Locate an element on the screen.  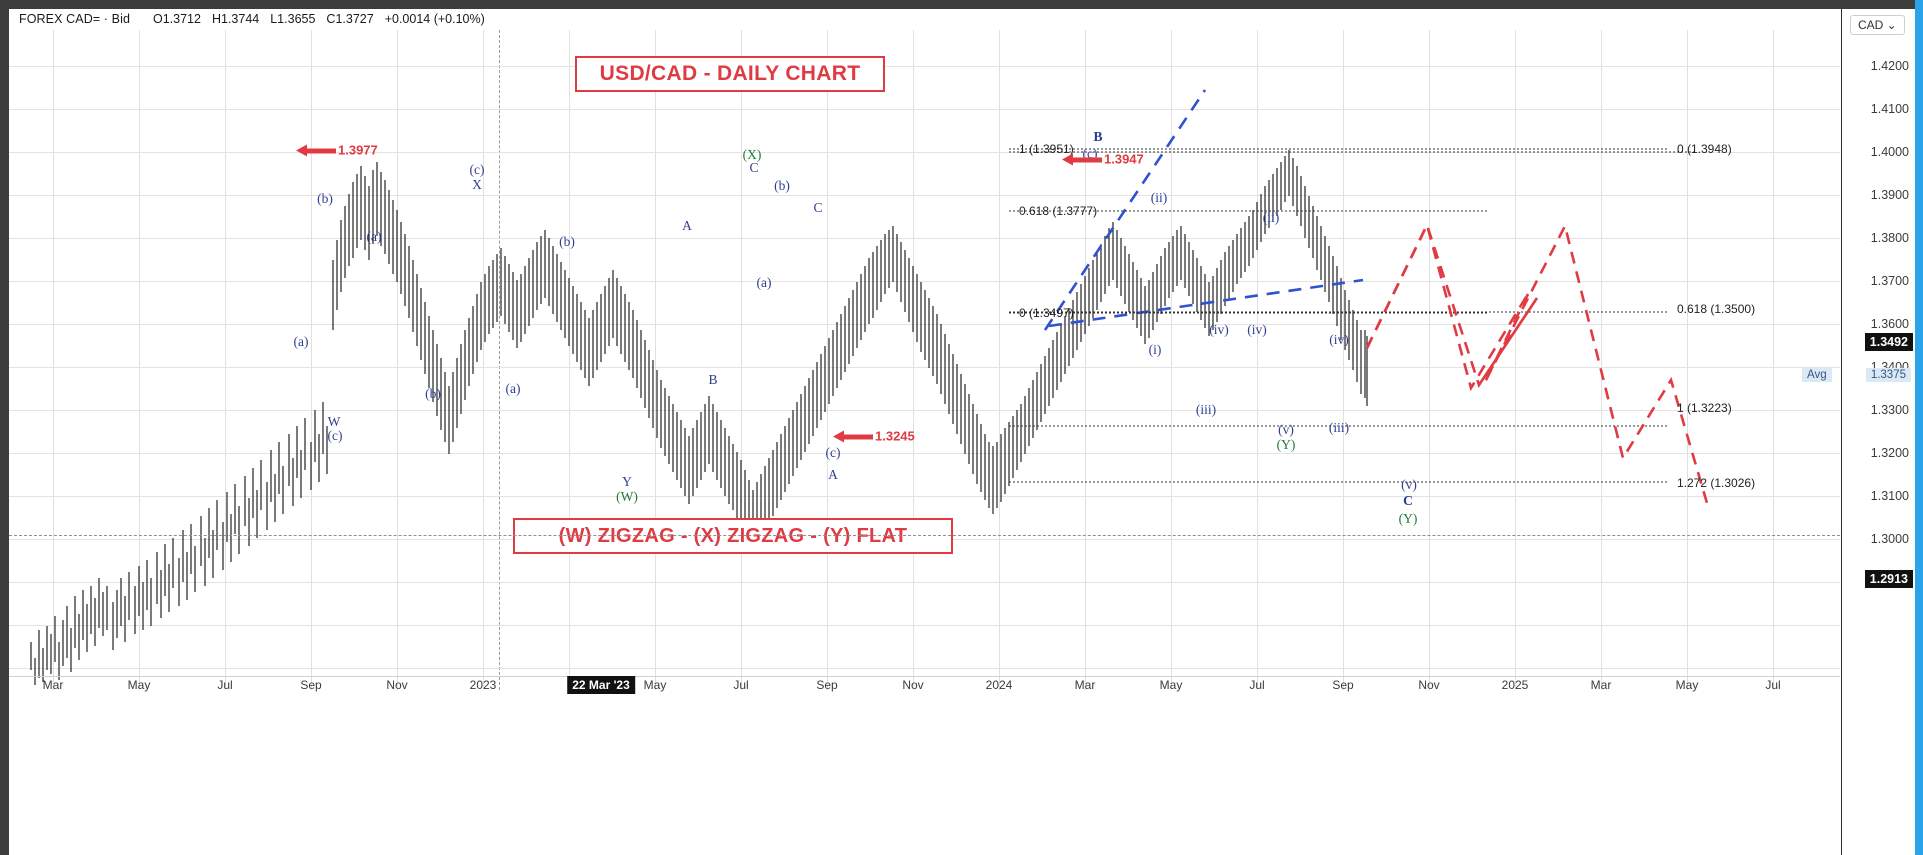
blue-trendline-lower is located at coordinates (1206, 303).